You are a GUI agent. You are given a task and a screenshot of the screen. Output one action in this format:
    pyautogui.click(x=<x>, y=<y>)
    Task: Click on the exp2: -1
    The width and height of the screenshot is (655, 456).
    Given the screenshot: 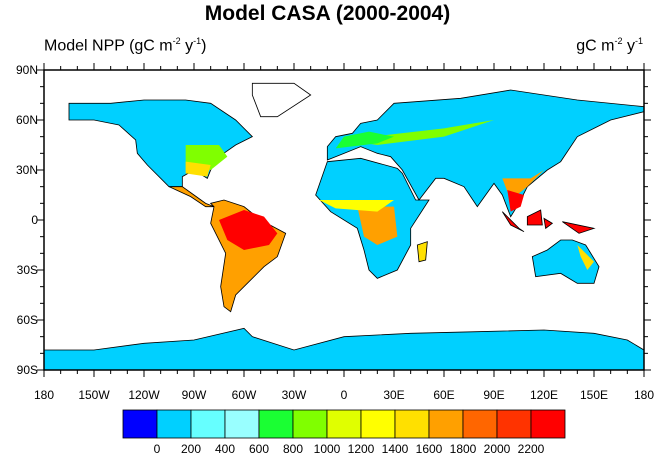 What is the action you would take?
    pyautogui.click(x=197, y=41)
    